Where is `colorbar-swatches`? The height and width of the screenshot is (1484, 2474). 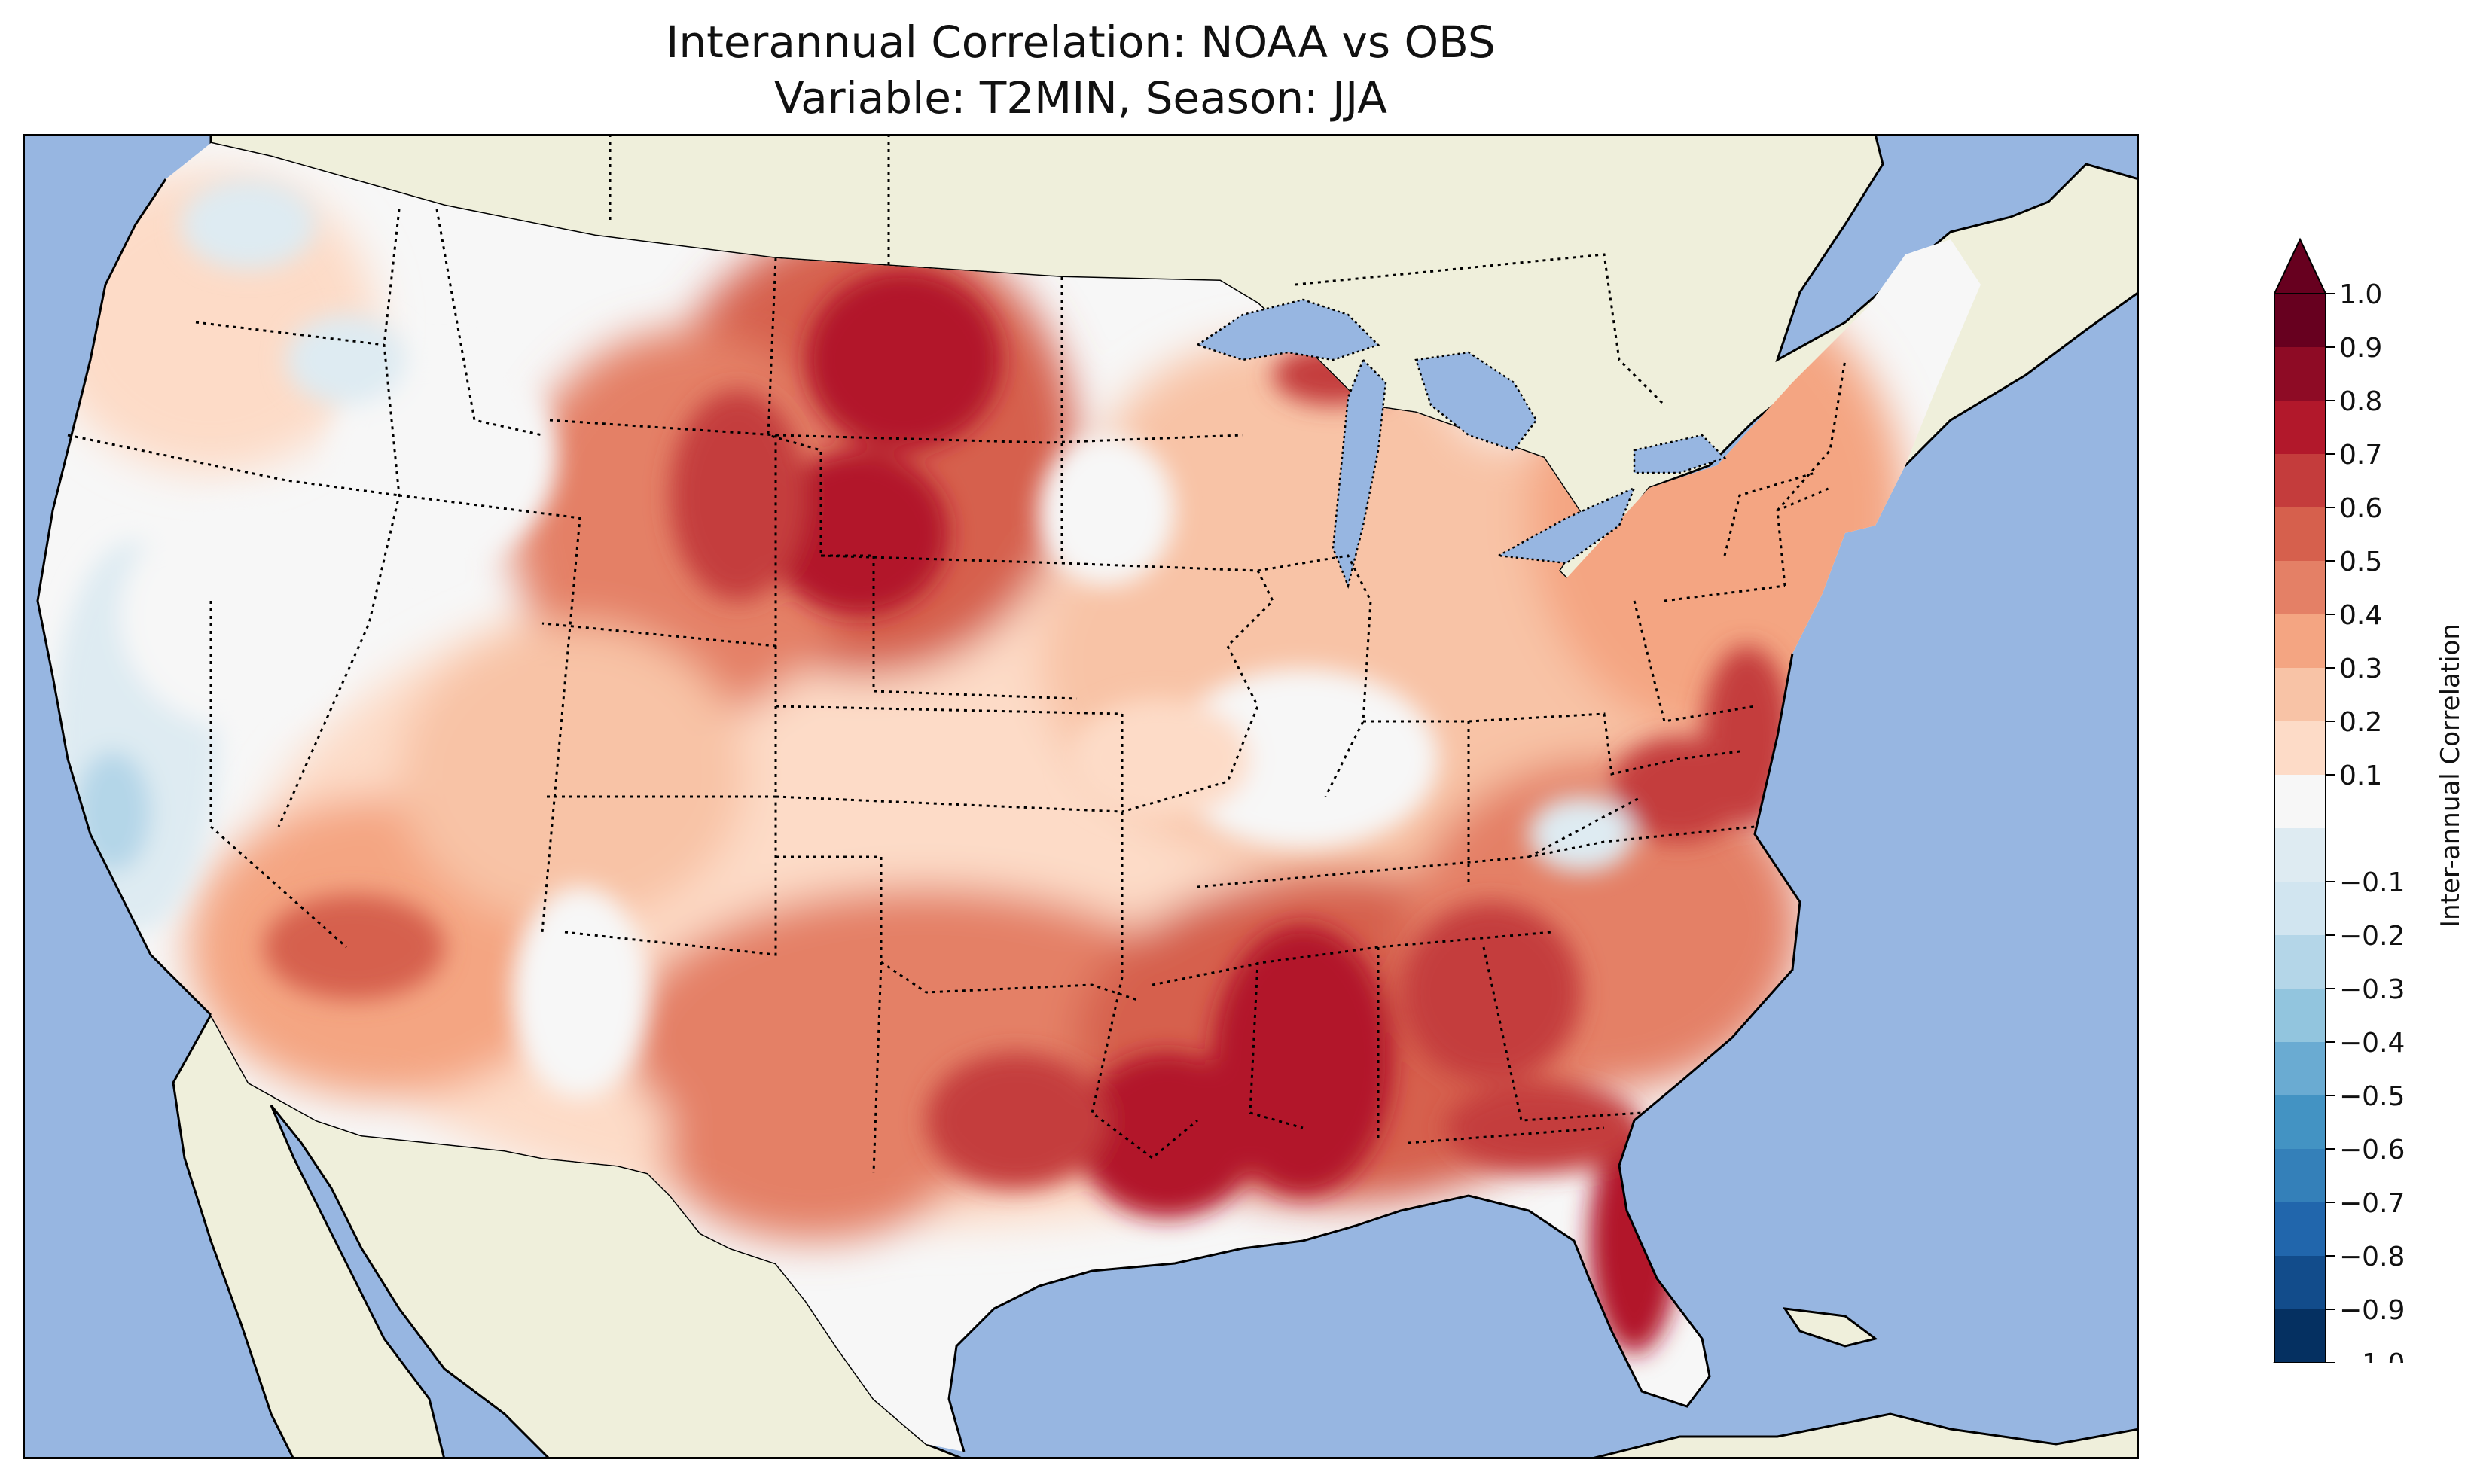 colorbar-swatches is located at coordinates (2300, 828).